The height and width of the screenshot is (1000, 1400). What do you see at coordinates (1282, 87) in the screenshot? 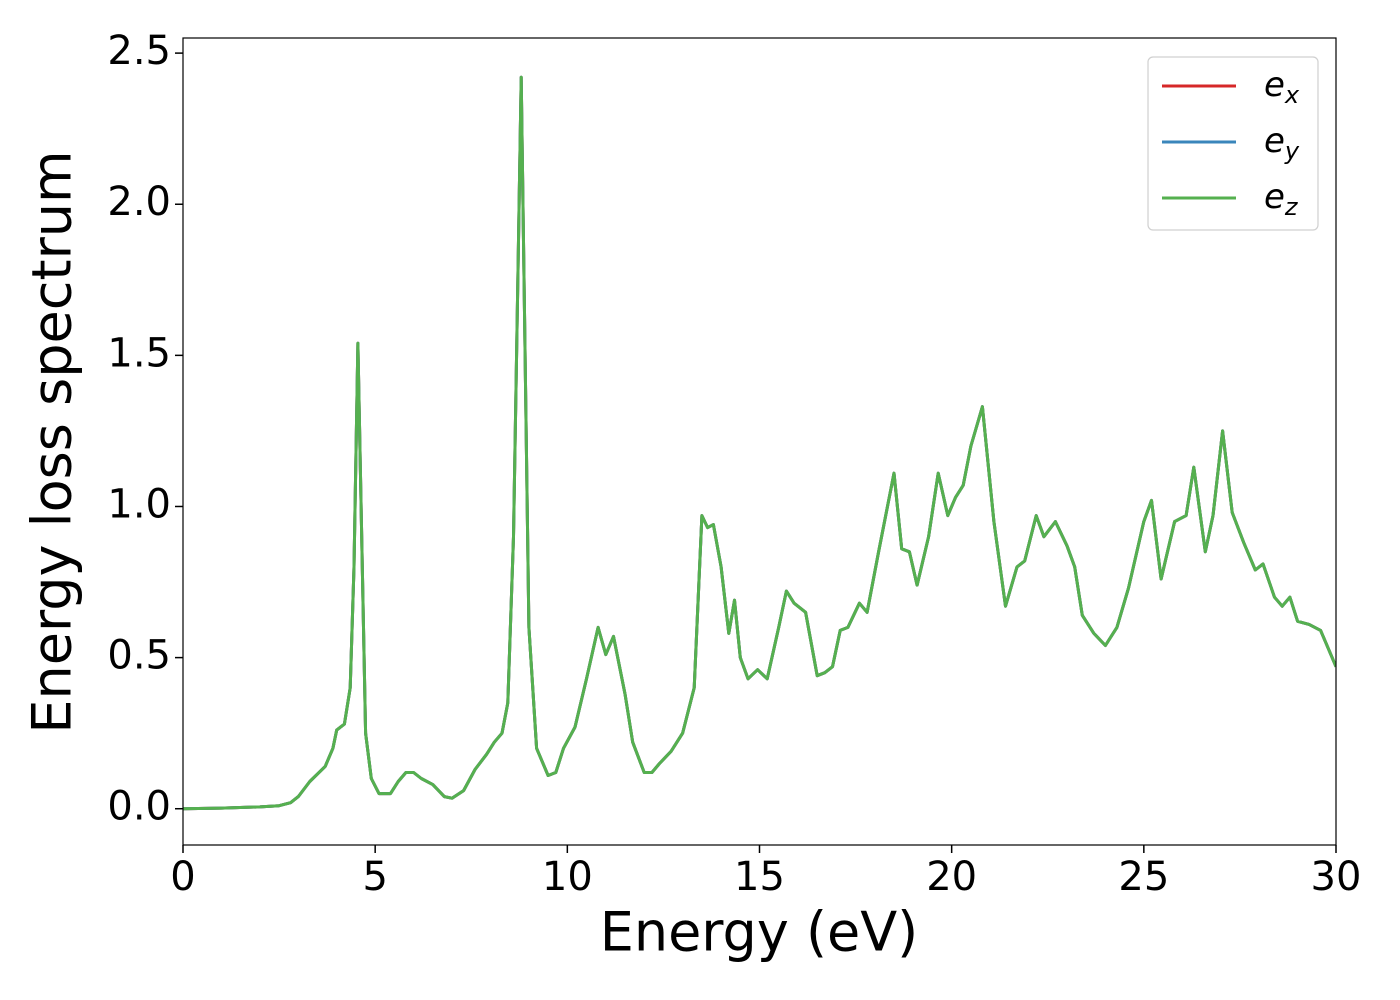
I see `legend-label: ex` at bounding box center [1282, 87].